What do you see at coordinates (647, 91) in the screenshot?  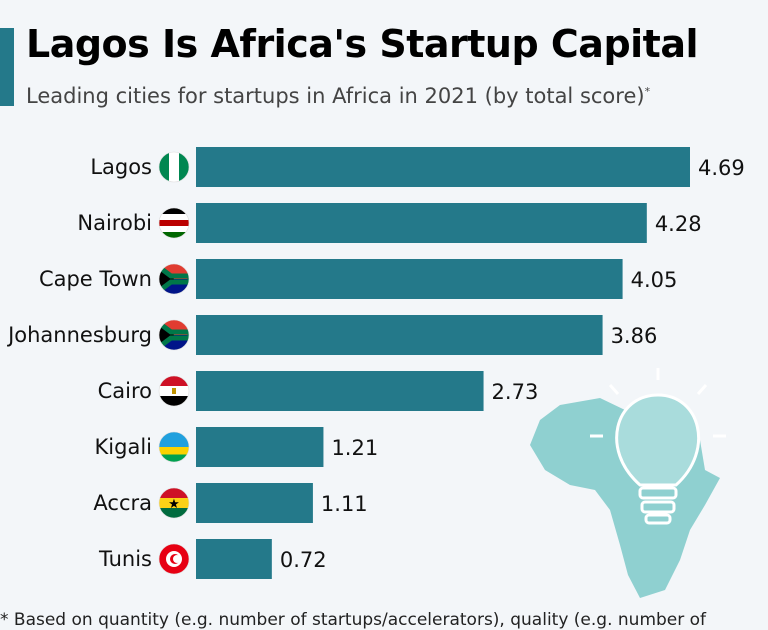 I see `subtitle-footnote-mark: *` at bounding box center [647, 91].